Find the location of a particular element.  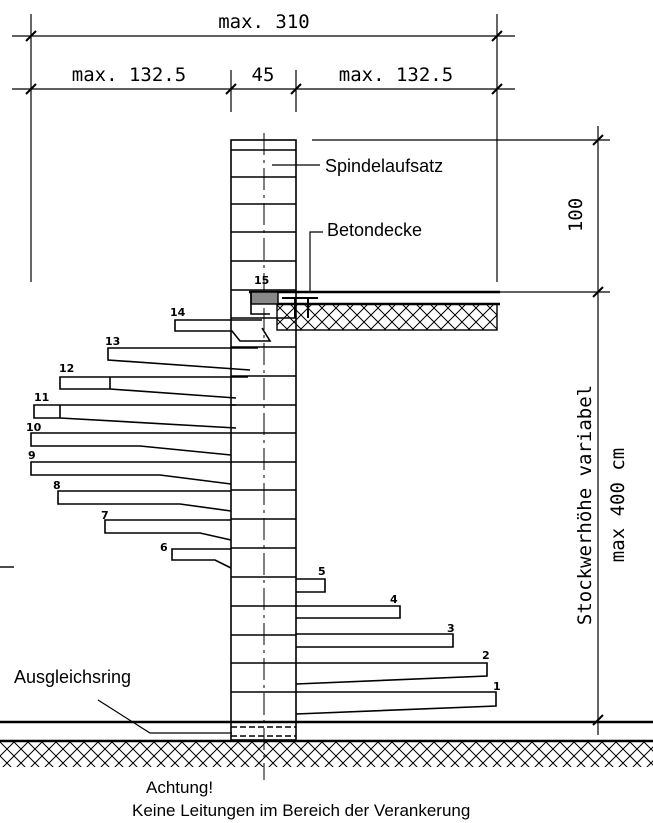

concrete-ceiling-leader is located at coordinates (316, 262).